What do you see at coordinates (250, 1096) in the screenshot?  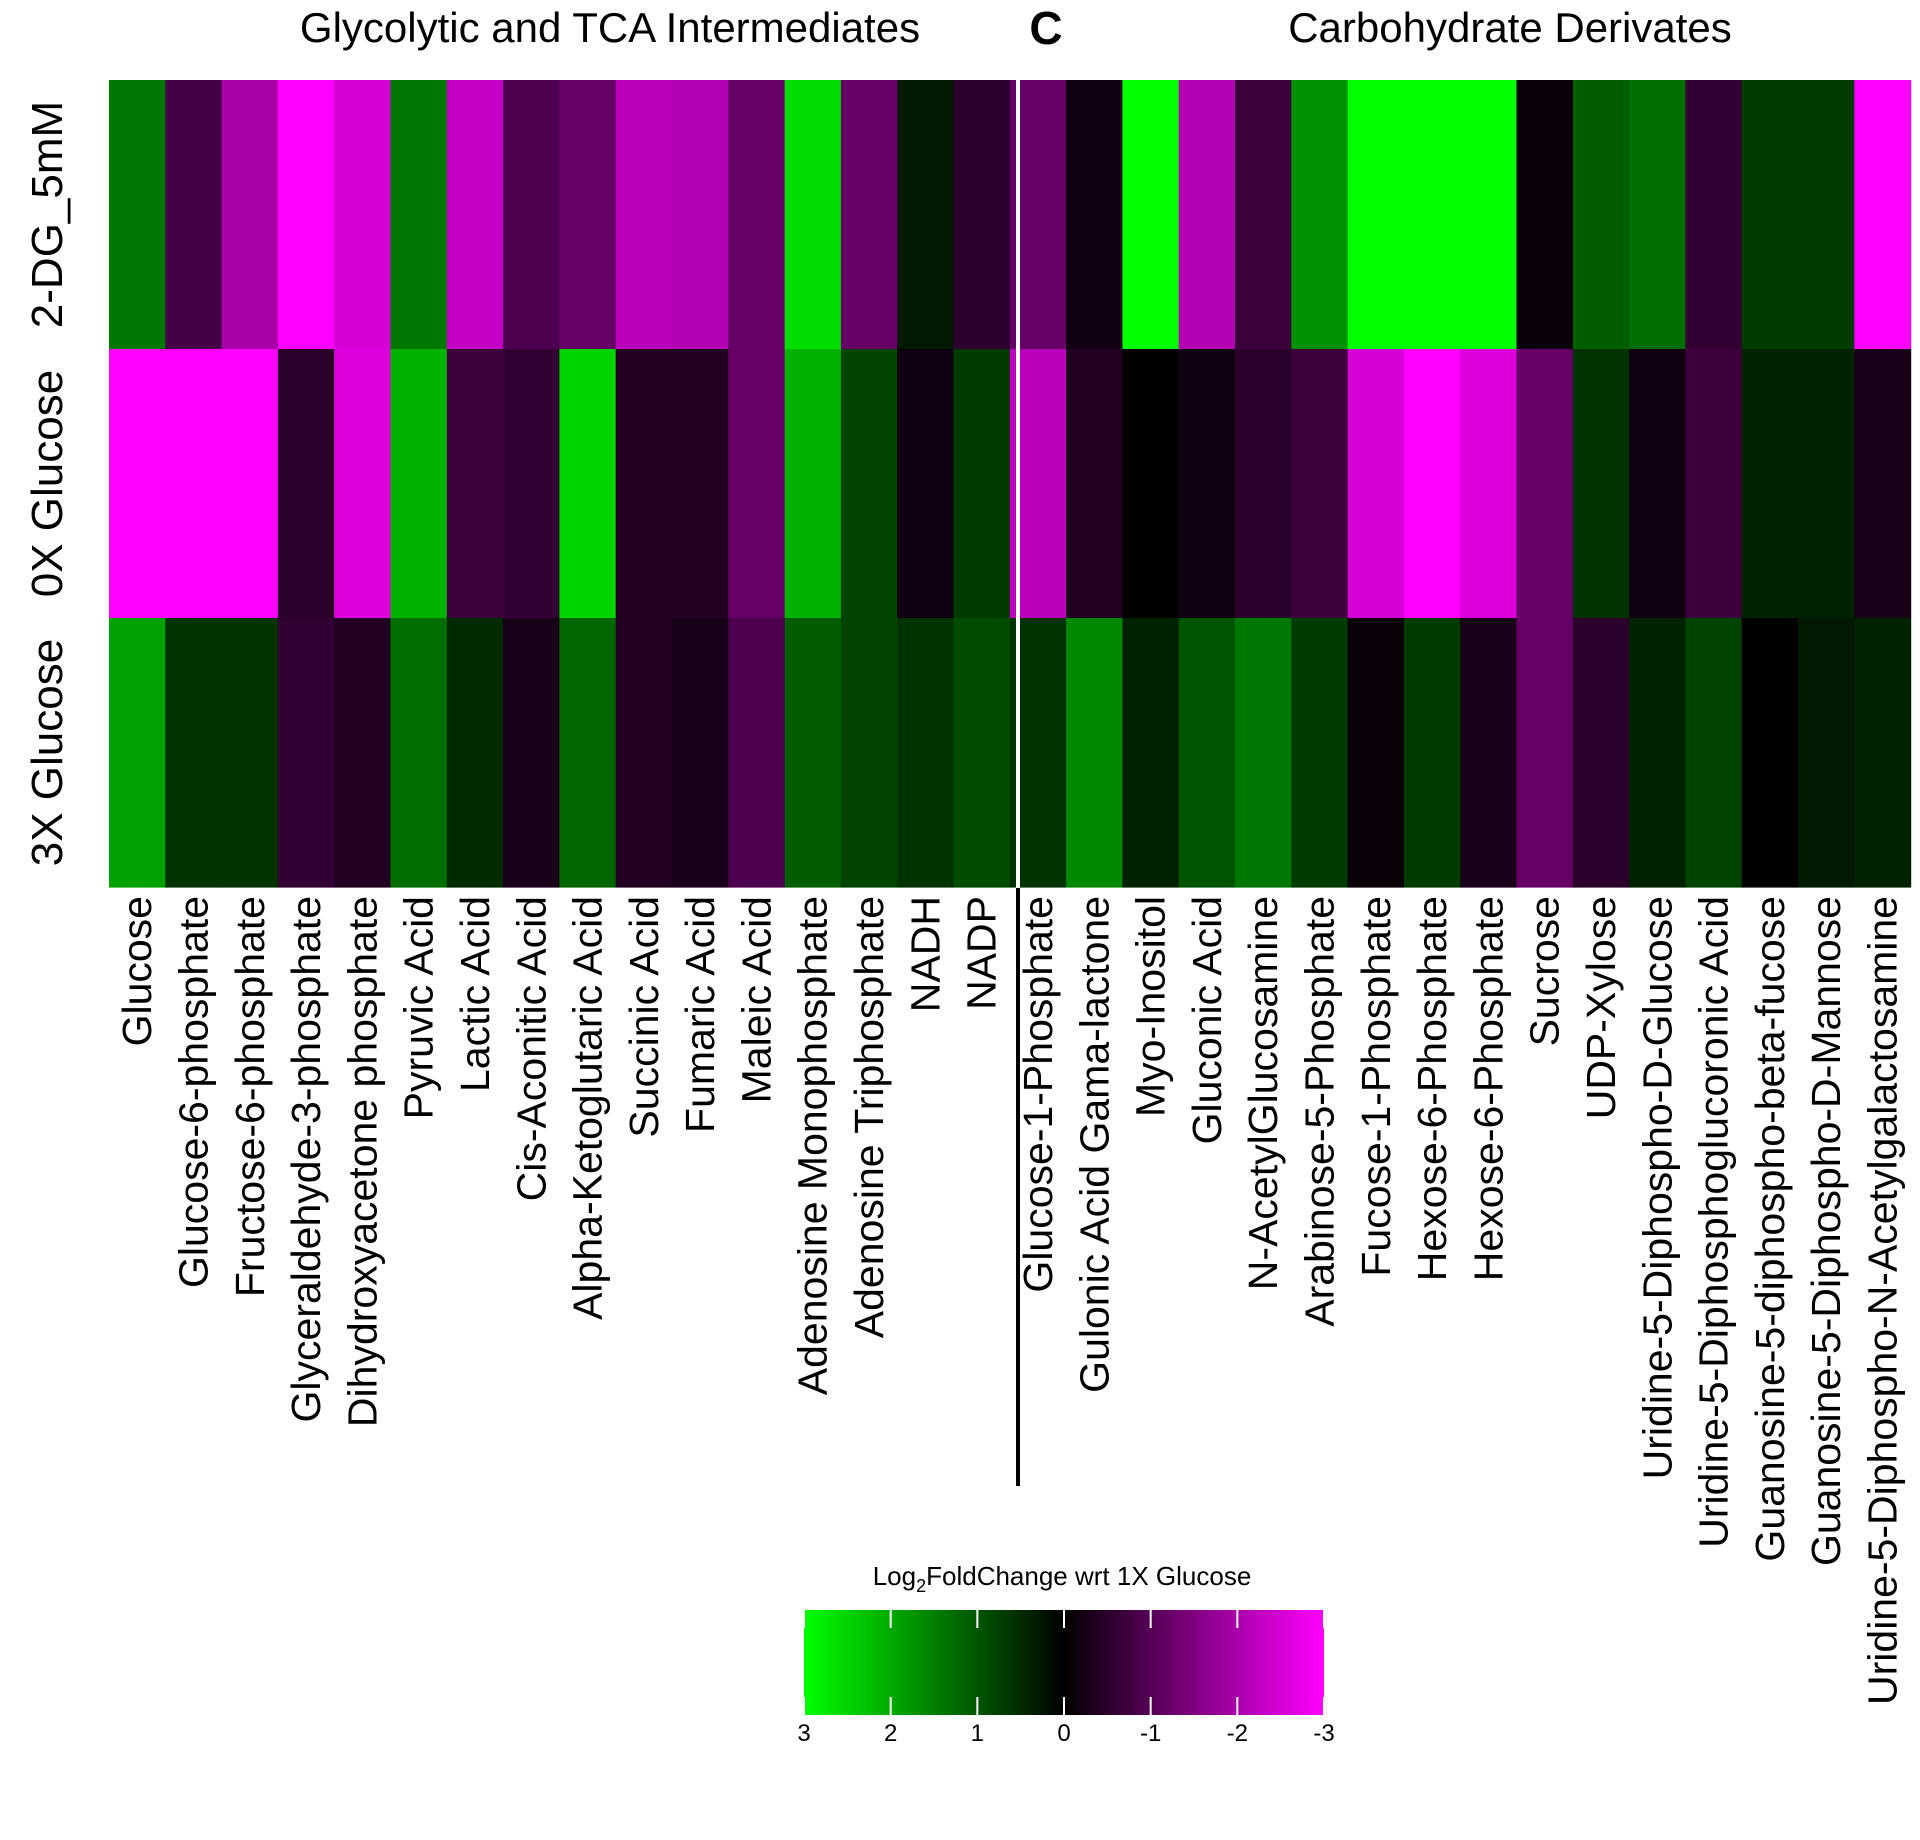 I see `column-label: Fructose-6-phosphate` at bounding box center [250, 1096].